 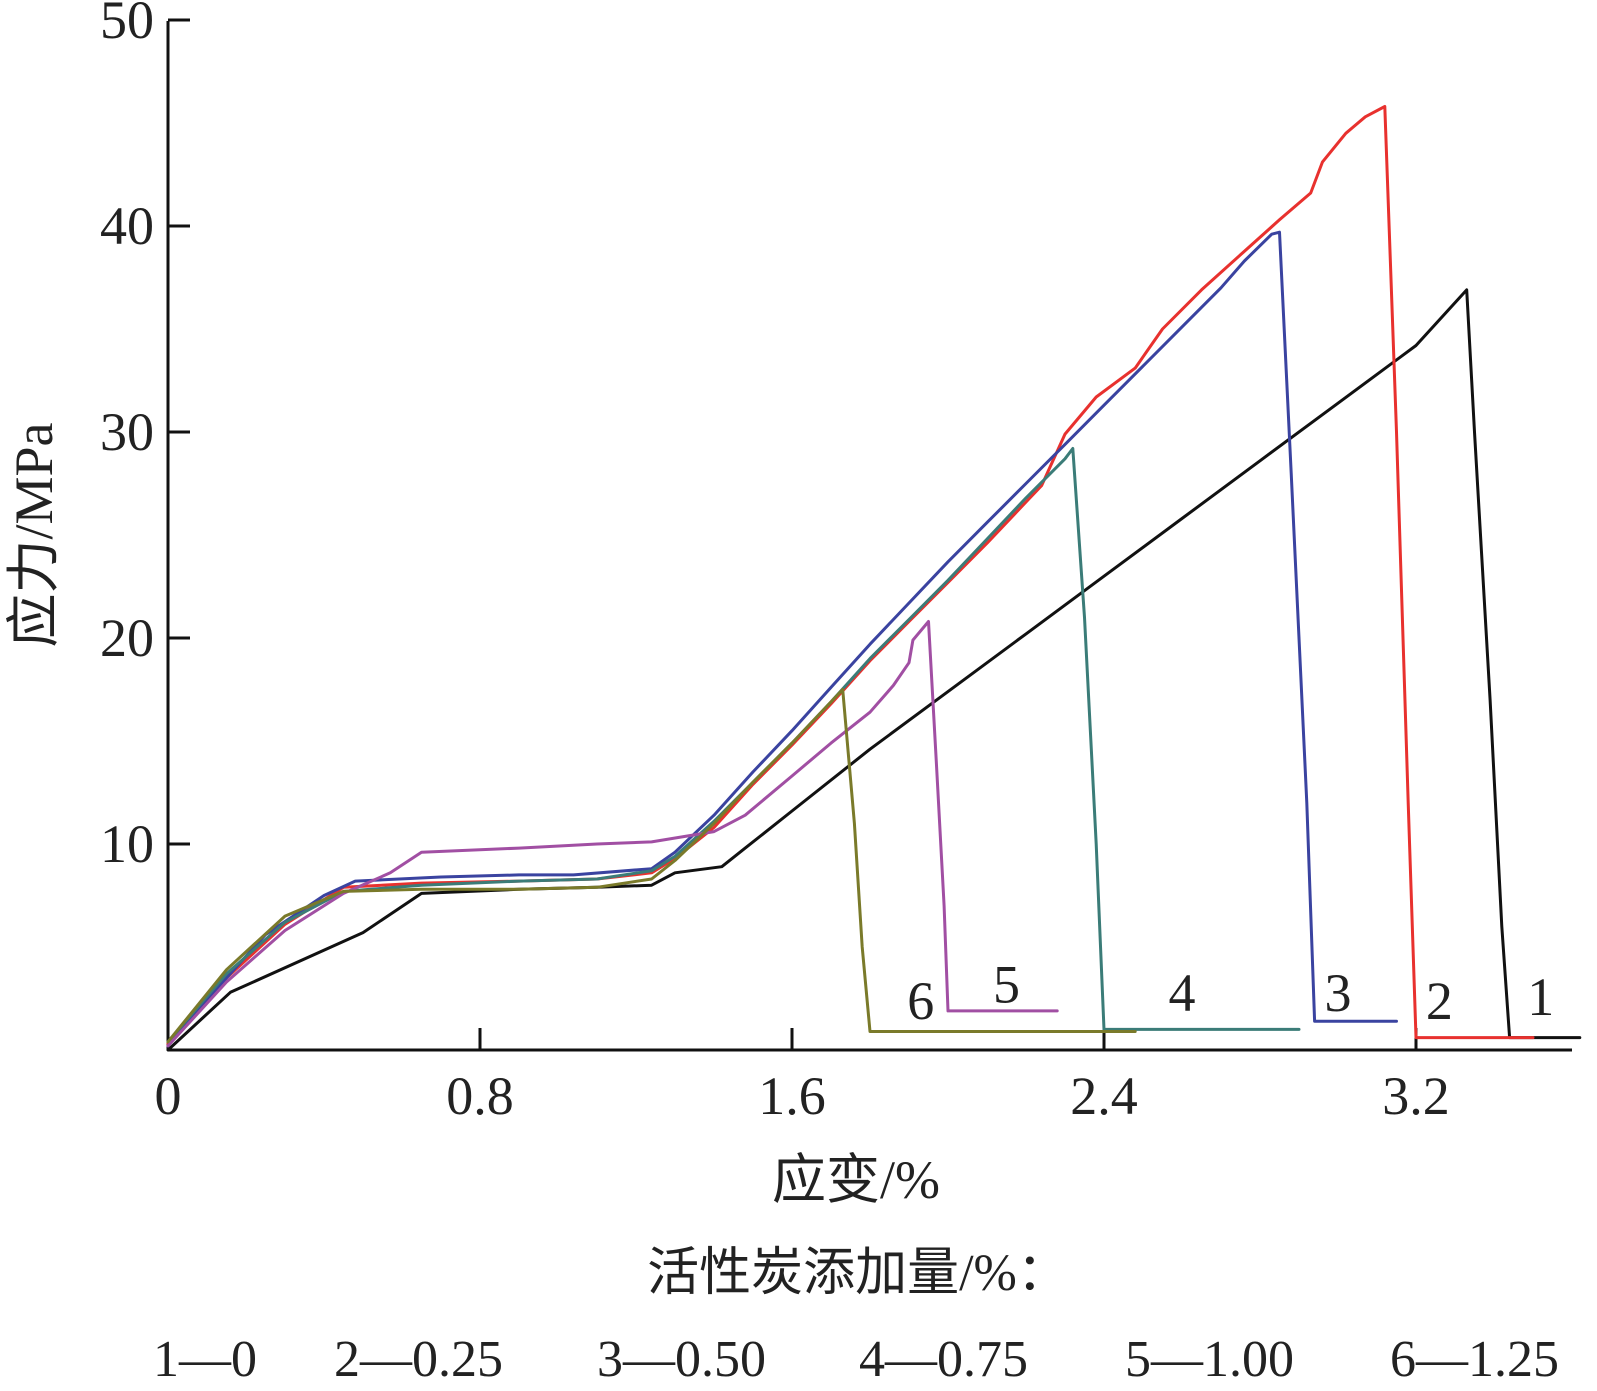 What do you see at coordinates (1182, 993) in the screenshot?
I see `series-label-4: 4` at bounding box center [1182, 993].